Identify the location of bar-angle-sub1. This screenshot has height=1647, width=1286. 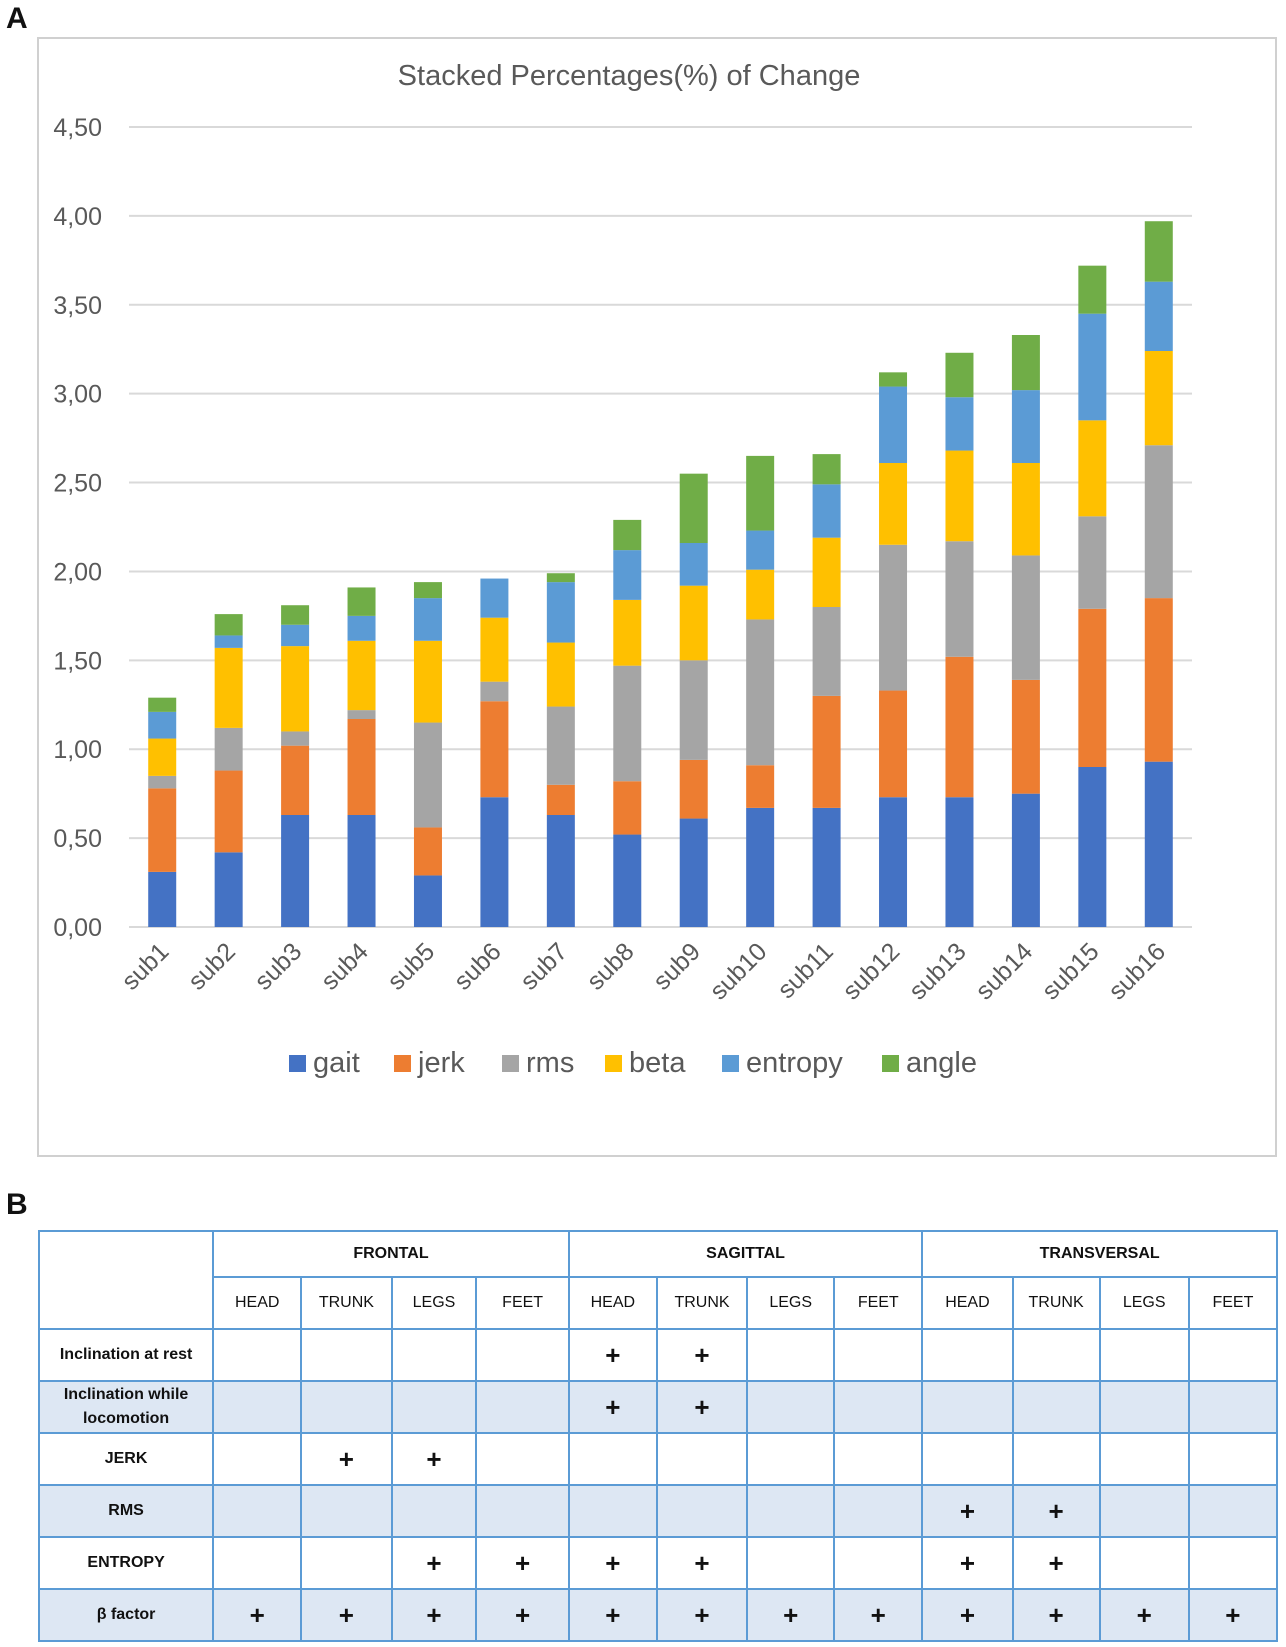
(162, 704).